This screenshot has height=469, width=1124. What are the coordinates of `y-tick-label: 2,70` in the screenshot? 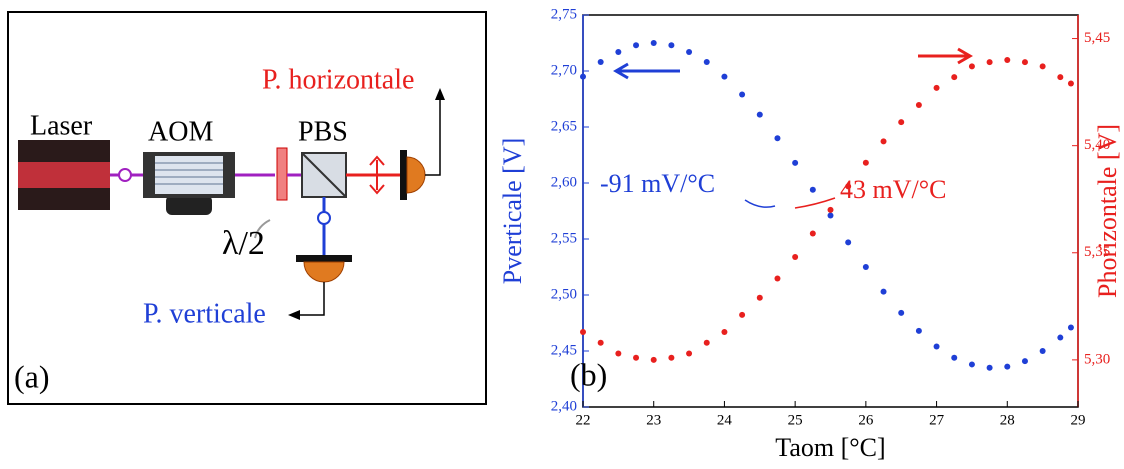 It's located at (564, 70).